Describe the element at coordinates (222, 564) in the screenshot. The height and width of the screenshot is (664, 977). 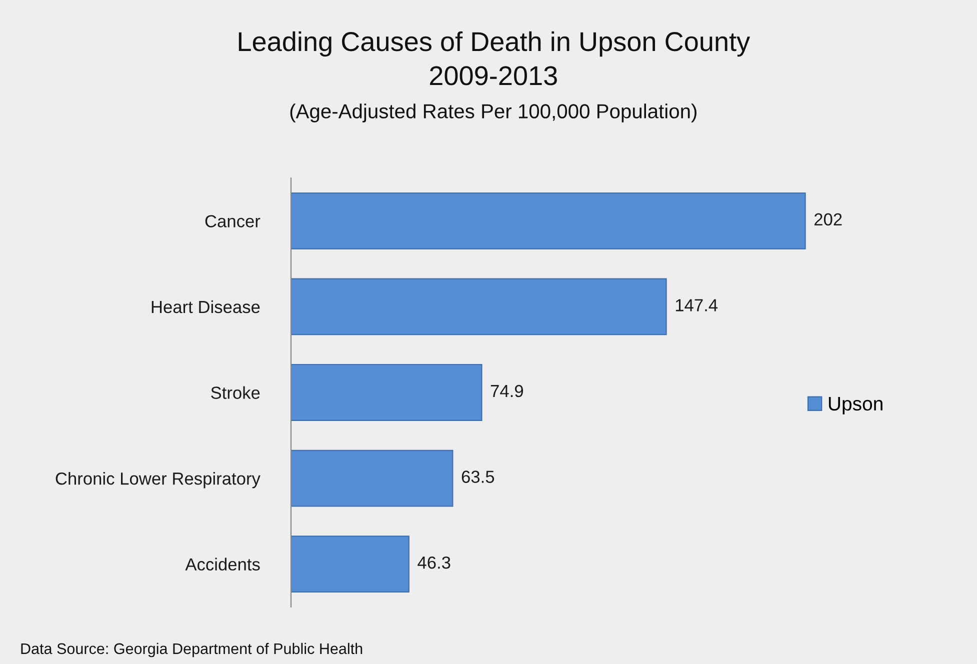
I see `y-tick-label: Accidents` at that location.